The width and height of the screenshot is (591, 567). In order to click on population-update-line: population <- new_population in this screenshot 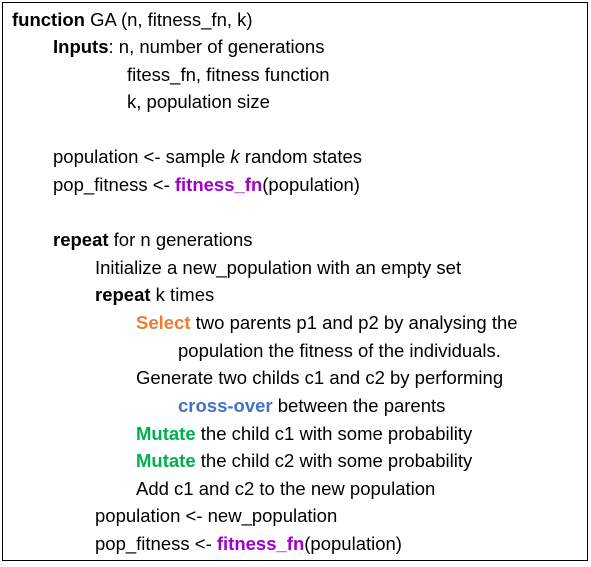, I will do `click(216, 515)`.